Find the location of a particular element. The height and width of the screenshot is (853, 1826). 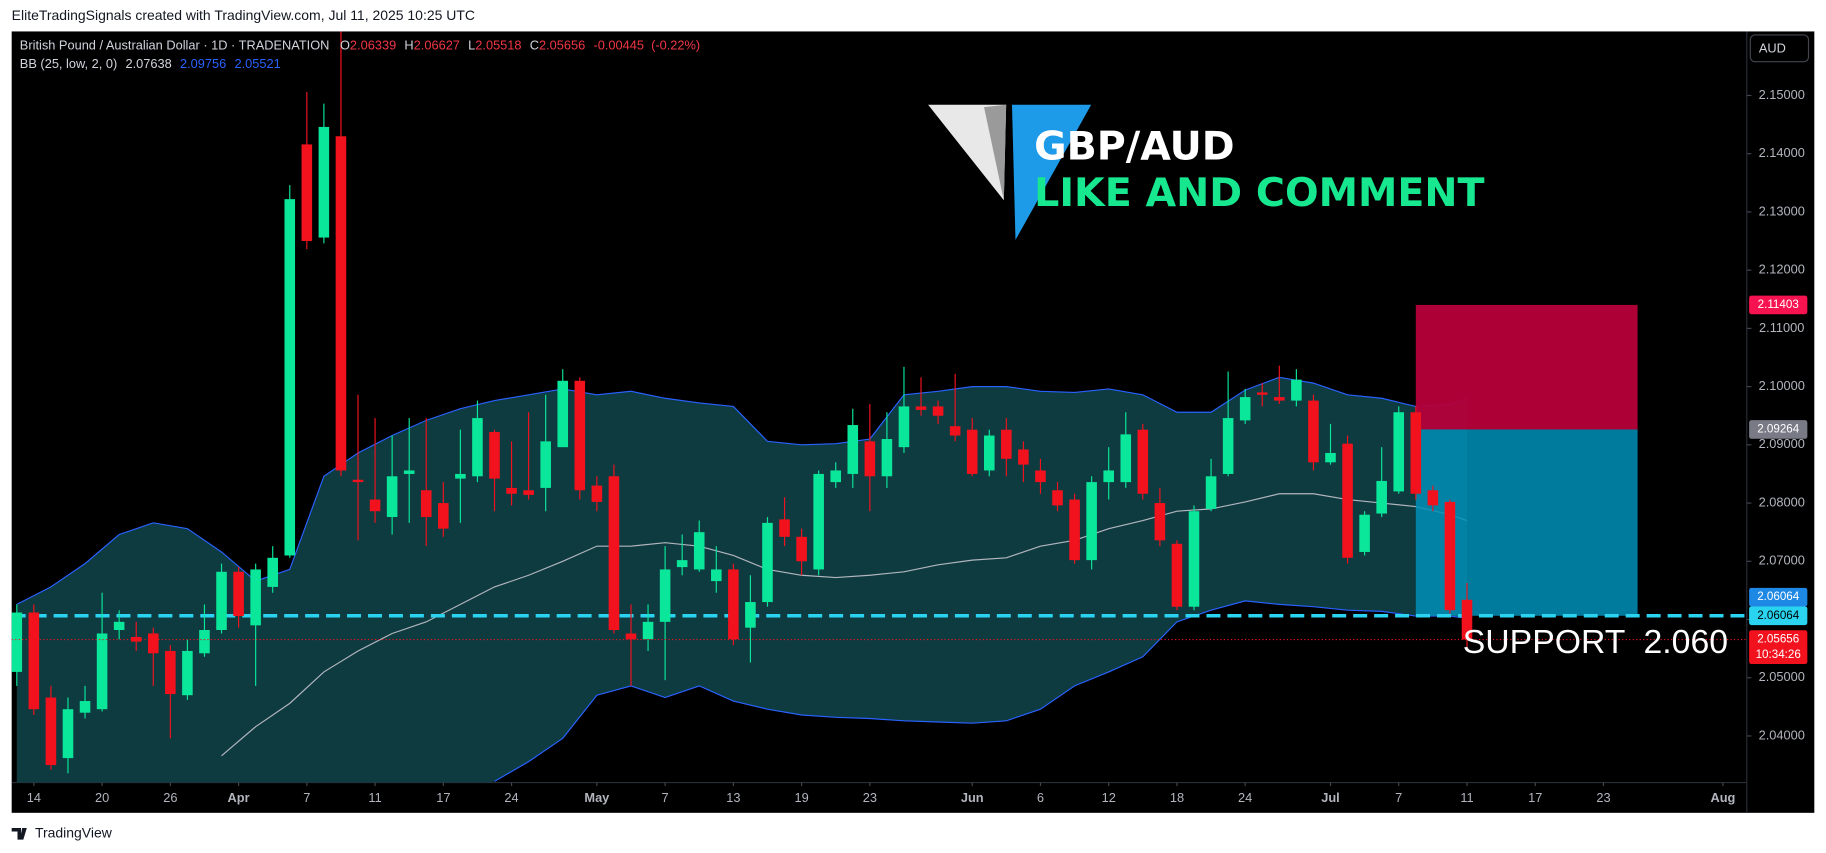

logo-white is located at coordinates (967, 152).